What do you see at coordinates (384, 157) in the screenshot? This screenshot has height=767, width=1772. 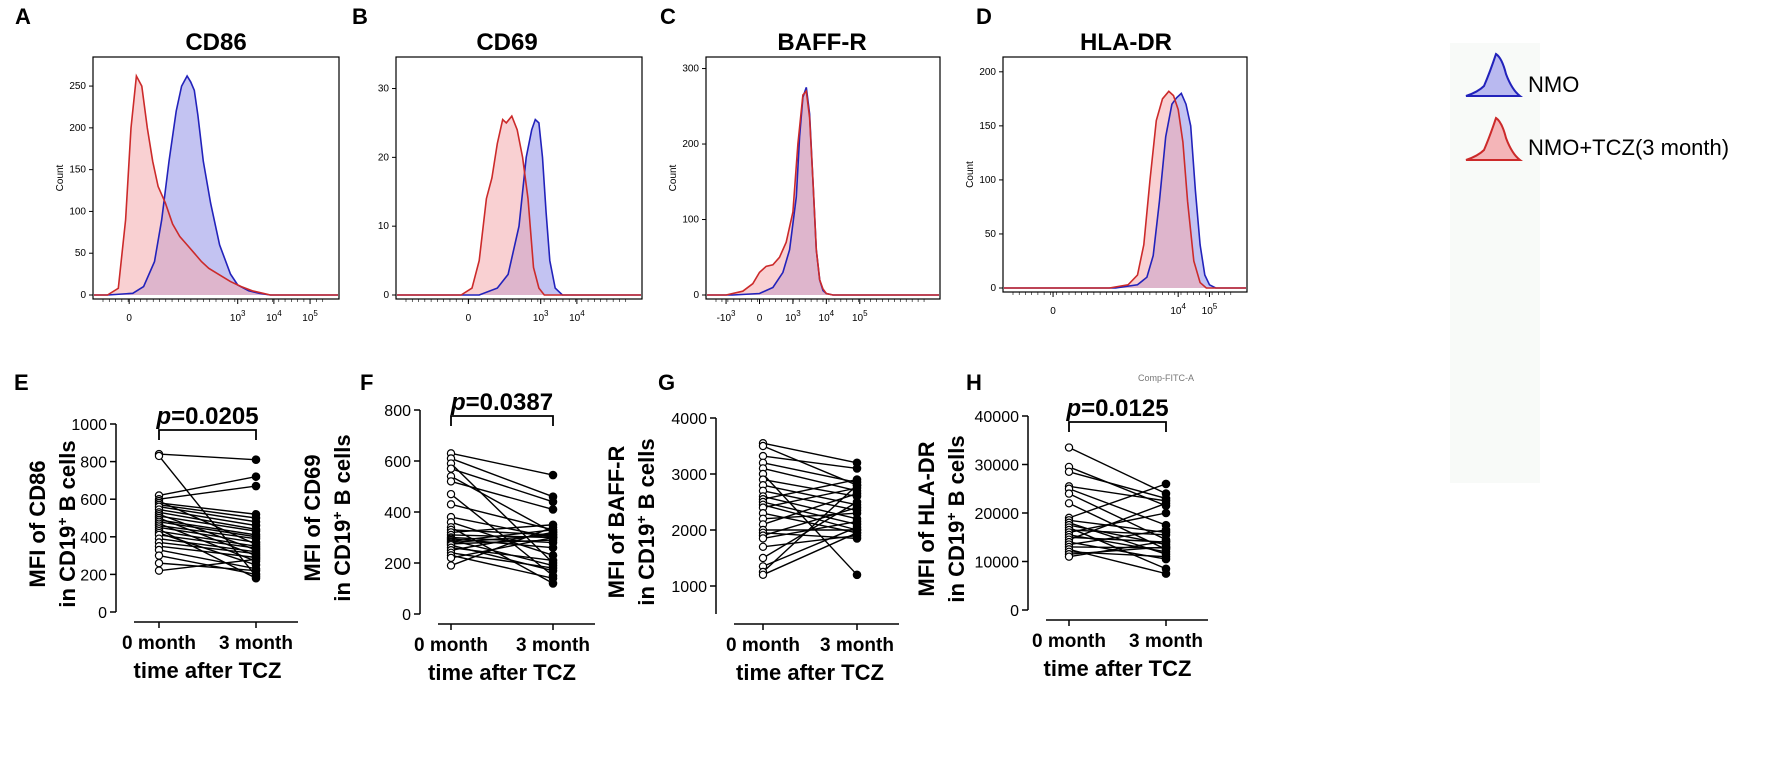 I see `y-tick-label: 20` at bounding box center [384, 157].